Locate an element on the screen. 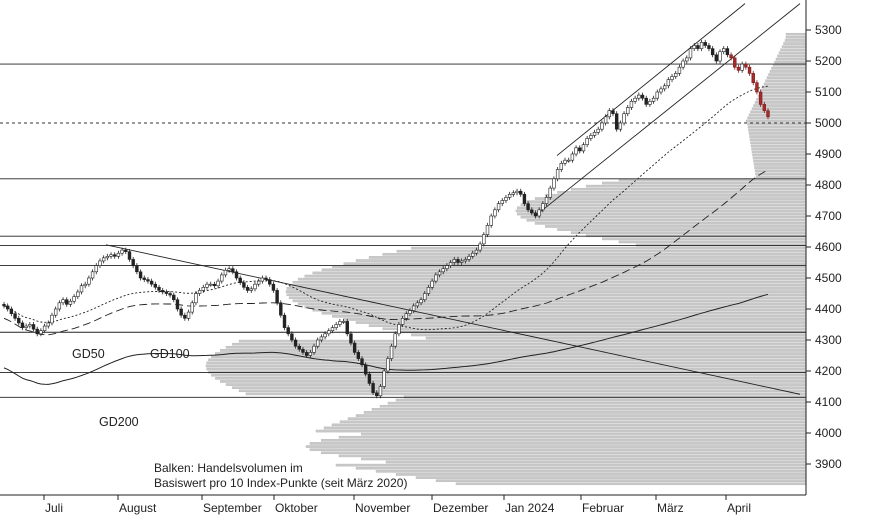 The width and height of the screenshot is (874, 515). y-tick-label: 4900 is located at coordinates (828, 154).